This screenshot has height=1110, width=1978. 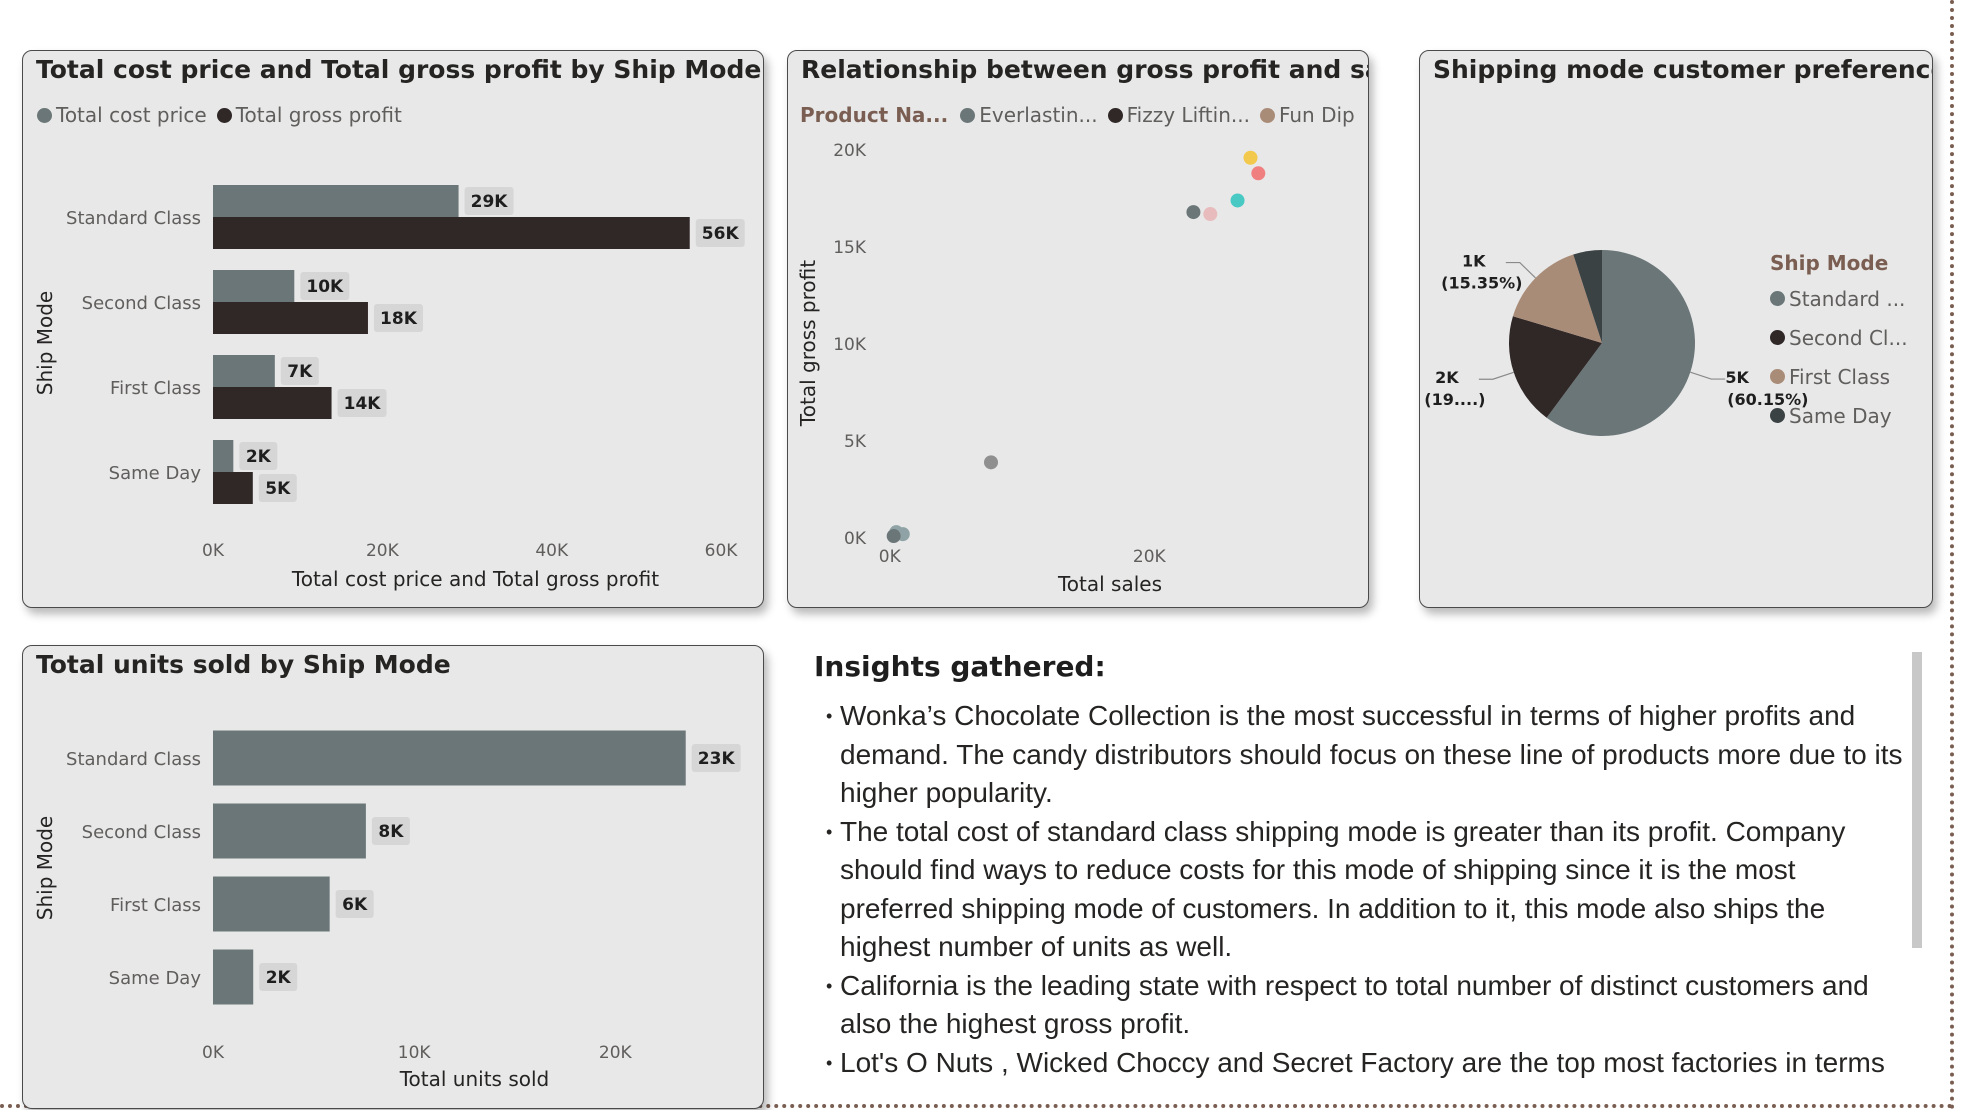 I want to click on cost-profit-legend: Total cost price Total gross profit, so click(x=224, y=115).